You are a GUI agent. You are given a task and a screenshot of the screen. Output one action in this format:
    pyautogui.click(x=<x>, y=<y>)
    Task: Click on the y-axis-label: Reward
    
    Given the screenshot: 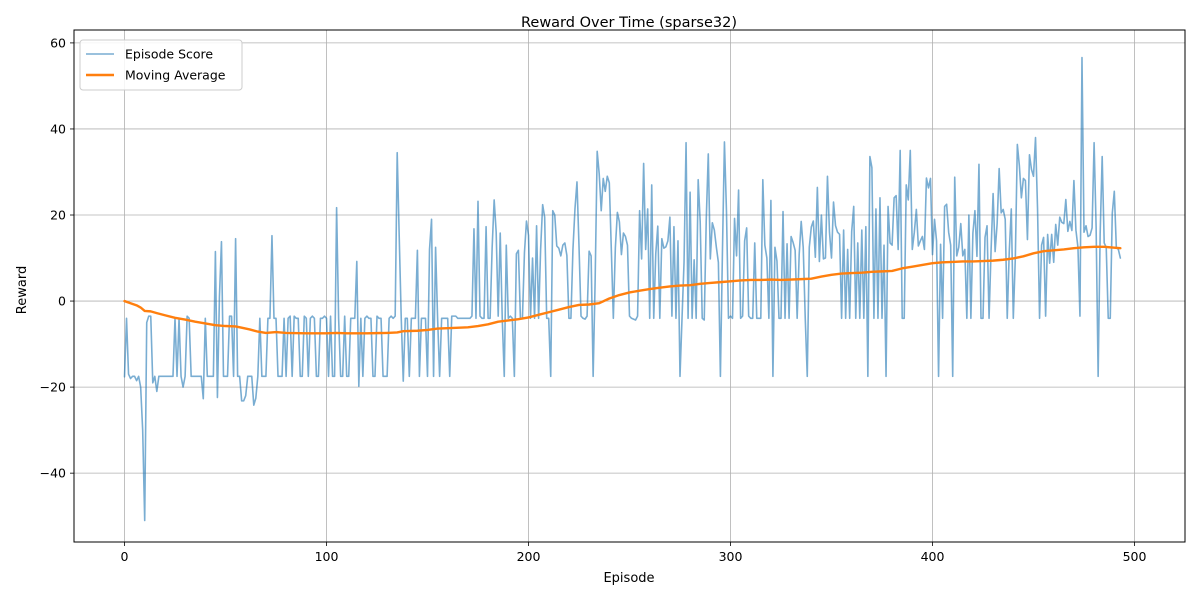 What is the action you would take?
    pyautogui.click(x=22, y=290)
    